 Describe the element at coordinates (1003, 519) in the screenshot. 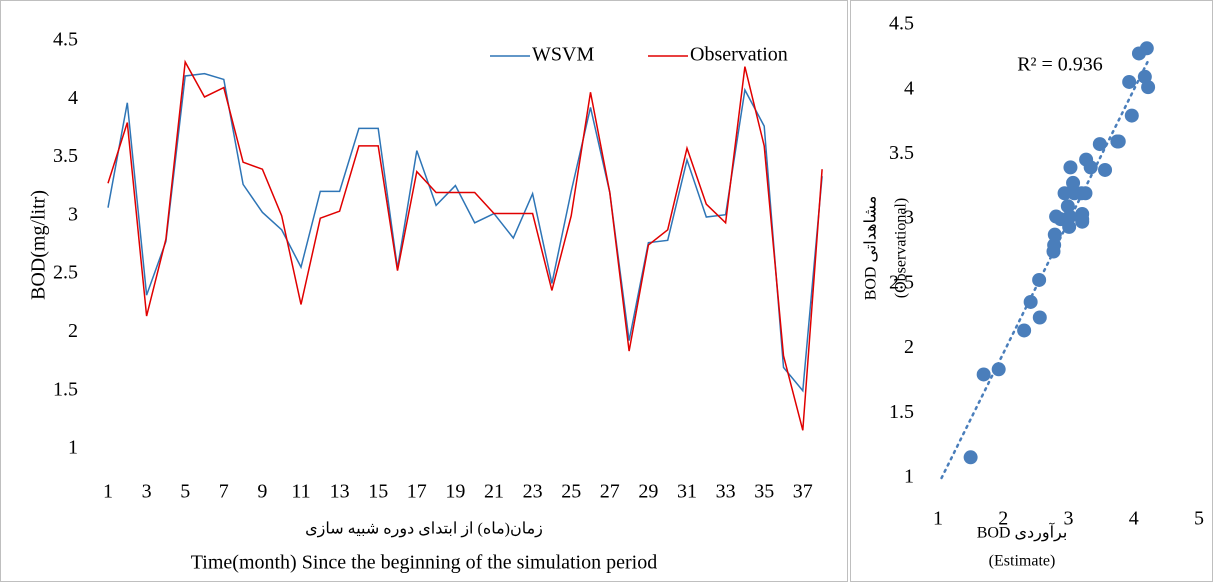

I see `x-tick-label: 2` at that location.